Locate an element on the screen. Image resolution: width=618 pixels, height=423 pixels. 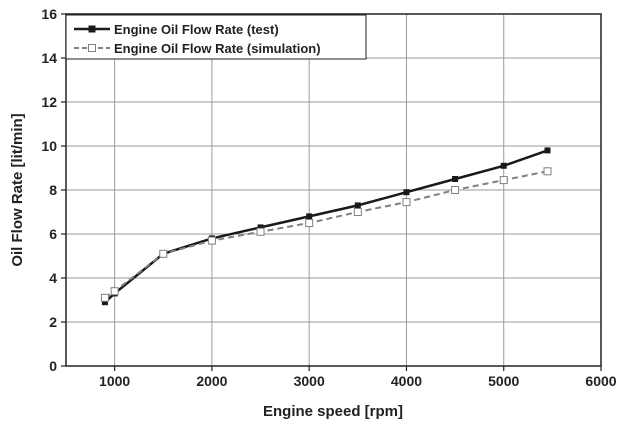
legend-marker-test is located at coordinates (92, 29).